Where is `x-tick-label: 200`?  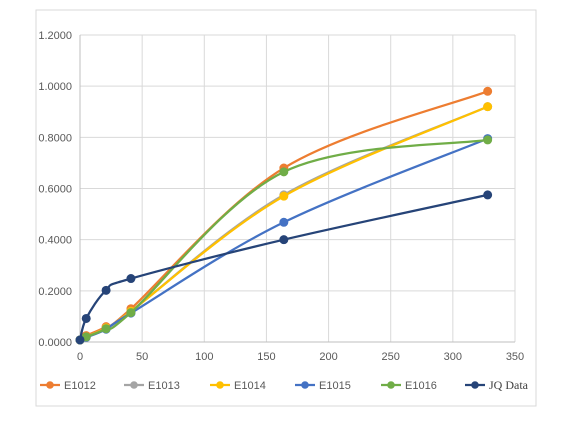
x-tick-label: 200 is located at coordinates (328, 357).